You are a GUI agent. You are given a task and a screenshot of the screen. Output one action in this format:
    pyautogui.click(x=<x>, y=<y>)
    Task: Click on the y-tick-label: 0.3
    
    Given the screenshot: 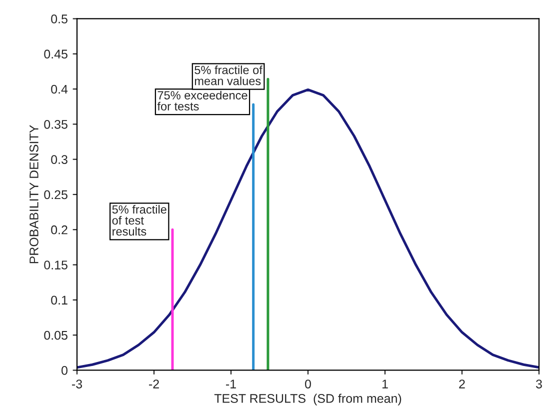 What is the action you would take?
    pyautogui.click(x=59, y=159)
    